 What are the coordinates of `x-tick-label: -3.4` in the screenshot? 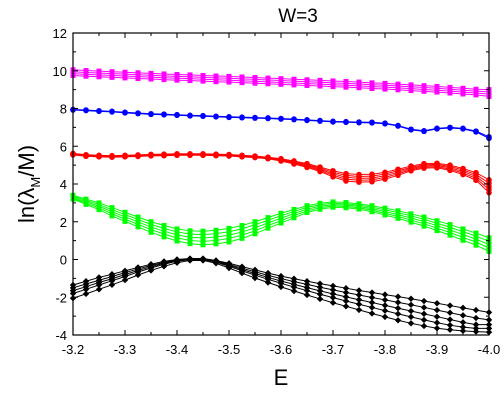 It's located at (177, 349).